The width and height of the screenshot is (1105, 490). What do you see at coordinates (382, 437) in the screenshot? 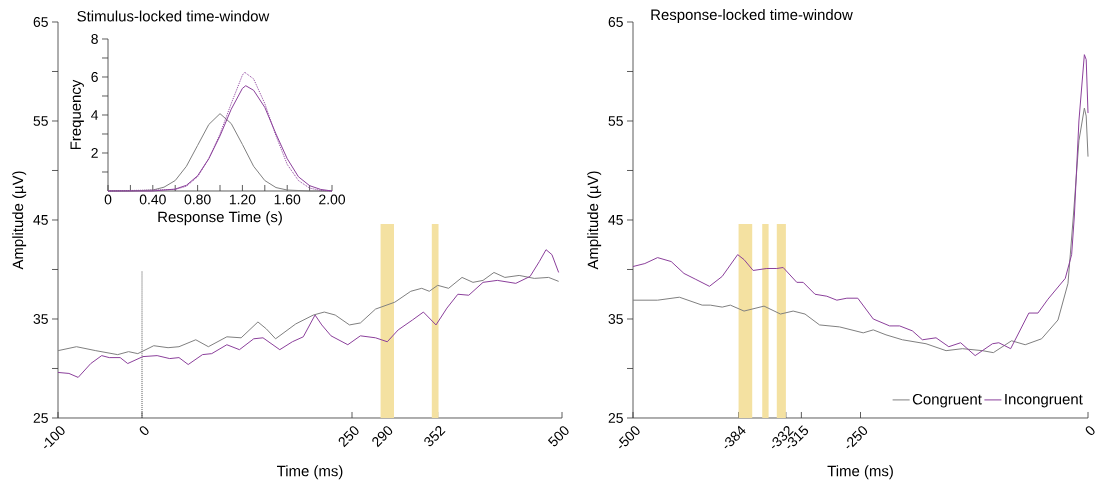
I see `x-tick-label: 290` at bounding box center [382, 437].